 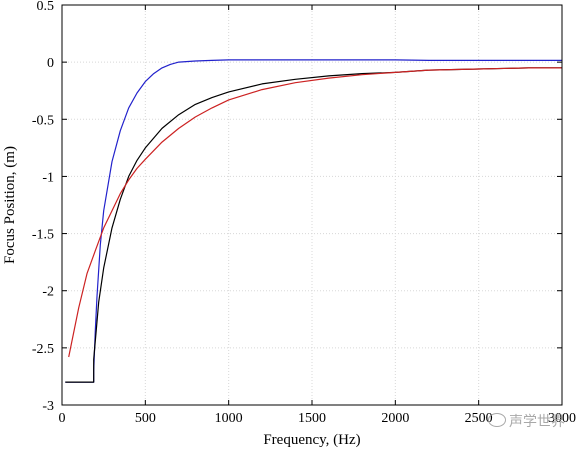 What do you see at coordinates (62, 418) in the screenshot?
I see `x-tick-label: 0` at bounding box center [62, 418].